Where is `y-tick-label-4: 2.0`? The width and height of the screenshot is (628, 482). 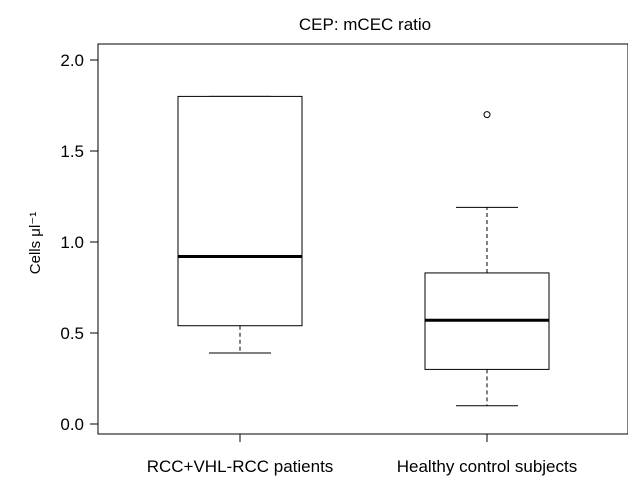
y-tick-label-4: 2.0 is located at coordinates (72, 60).